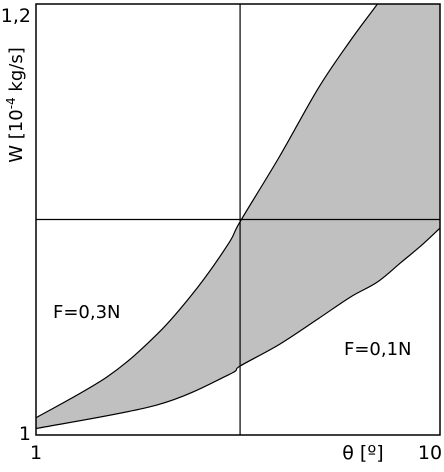 The height and width of the screenshot is (472, 444). I want to click on x-axis-label: θ [º], so click(362, 453).